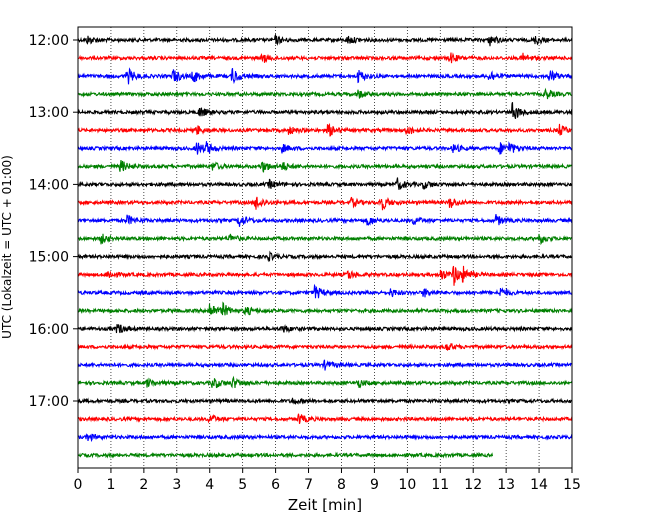 This screenshot has height=520, width=650. Describe the element at coordinates (325, 505) in the screenshot. I see `x-axis-label: Zeit [min]` at that location.